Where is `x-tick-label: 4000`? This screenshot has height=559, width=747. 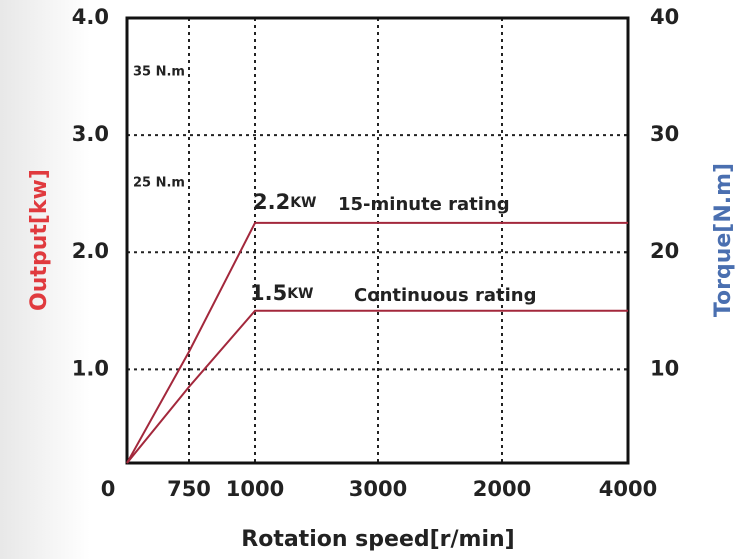 x-tick-label: 4000 is located at coordinates (628, 489).